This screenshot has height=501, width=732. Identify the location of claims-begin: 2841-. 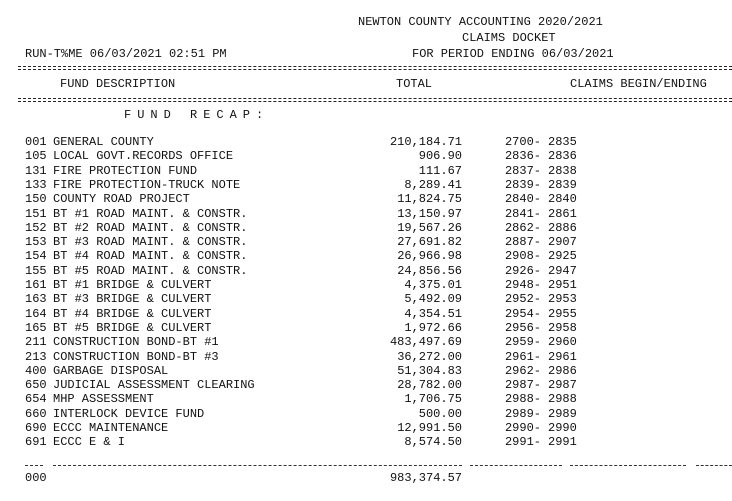
(522, 213).